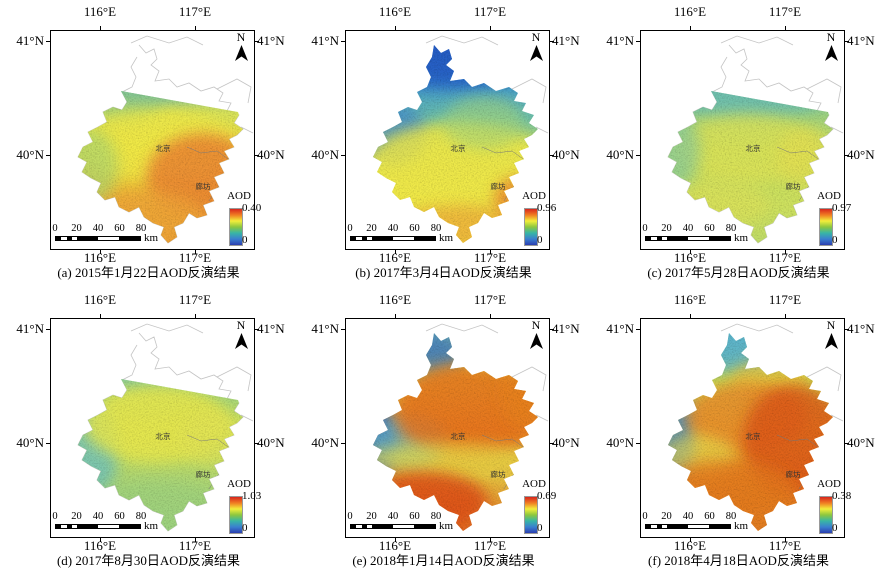 The width and height of the screenshot is (891, 577). Describe the element at coordinates (153, 428) in the screenshot. I see `map-frame: 北京 廊坊 N AOD 1.03 0 0` at that location.